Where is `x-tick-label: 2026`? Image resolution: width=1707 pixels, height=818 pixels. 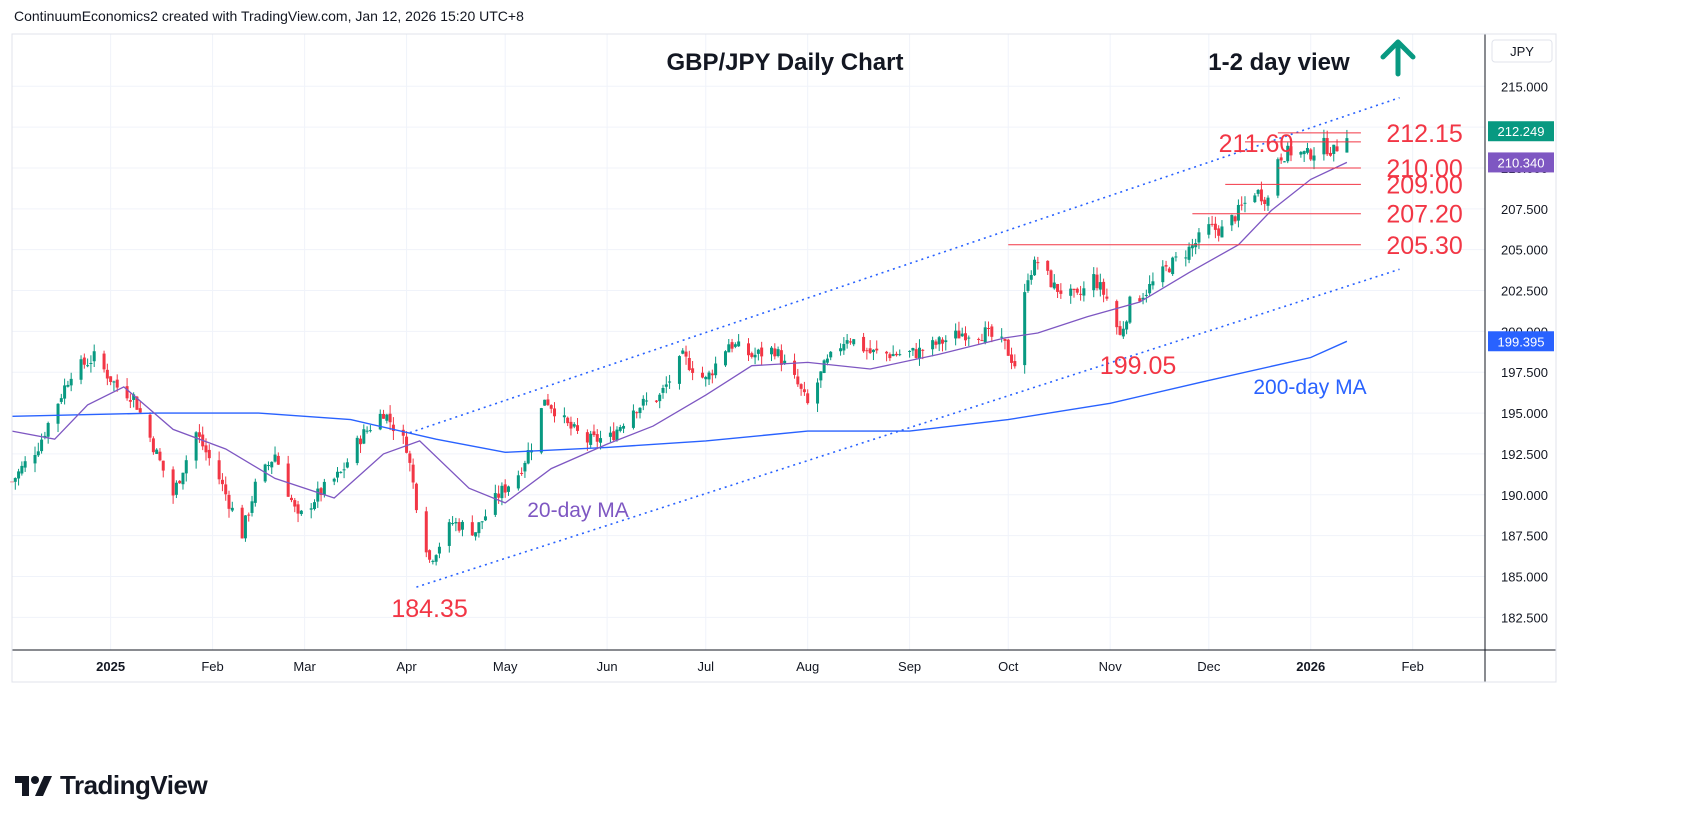 x-tick-label: 2026 is located at coordinates (1310, 666).